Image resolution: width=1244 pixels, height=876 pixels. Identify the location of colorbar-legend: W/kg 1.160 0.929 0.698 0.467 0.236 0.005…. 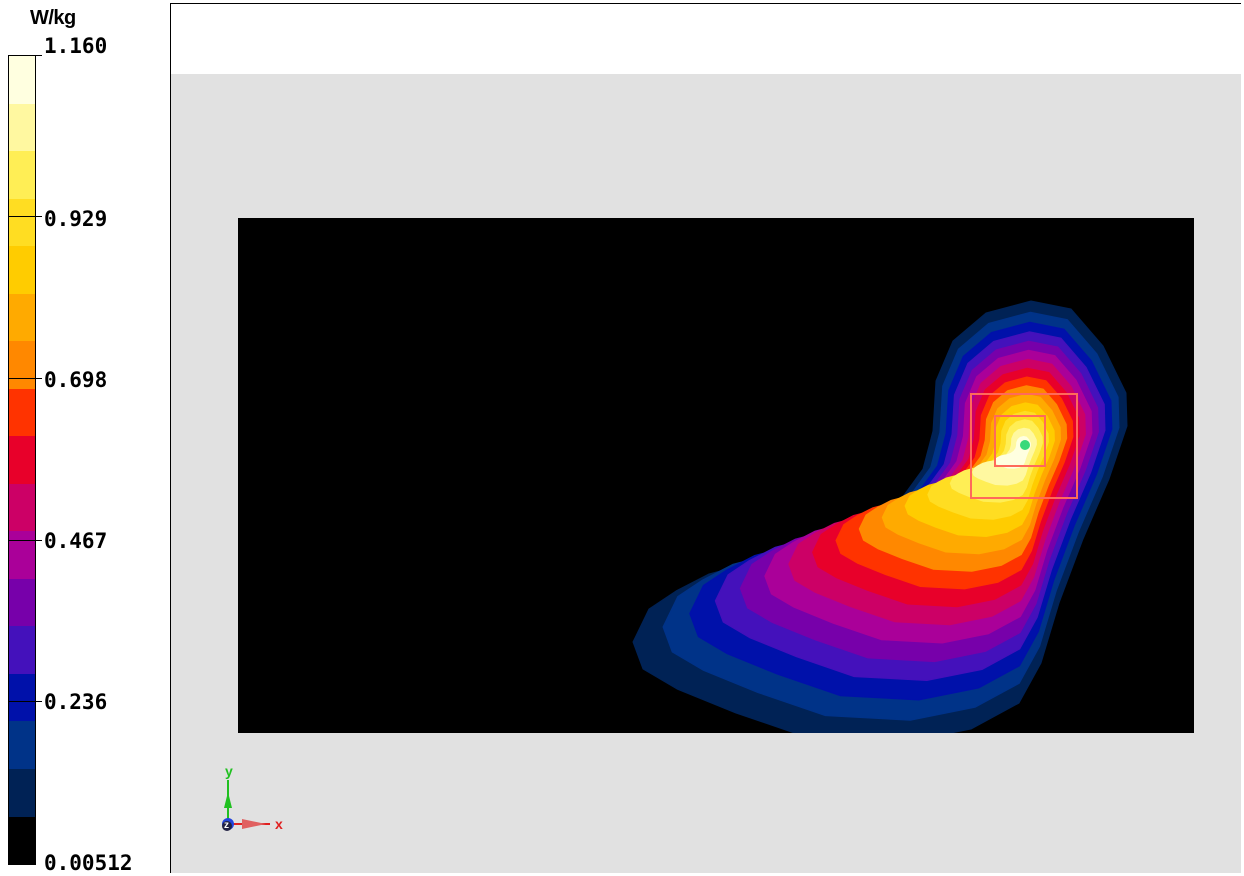
(83, 438).